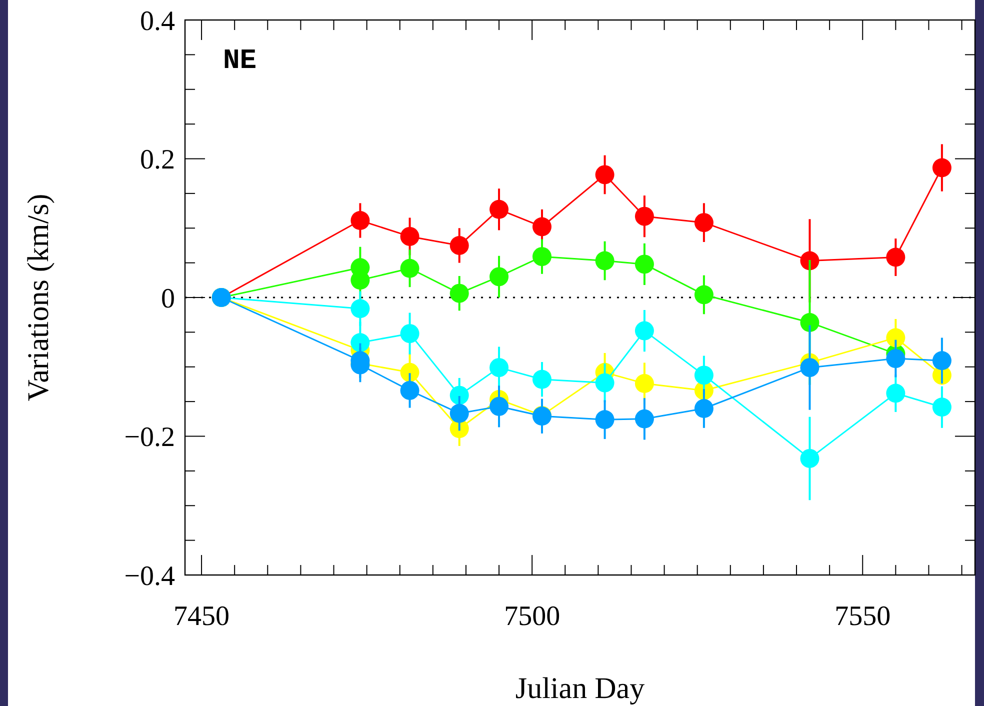 The height and width of the screenshot is (706, 984). Describe the element at coordinates (168, 298) in the screenshot. I see `y-tick-label: 0` at that location.